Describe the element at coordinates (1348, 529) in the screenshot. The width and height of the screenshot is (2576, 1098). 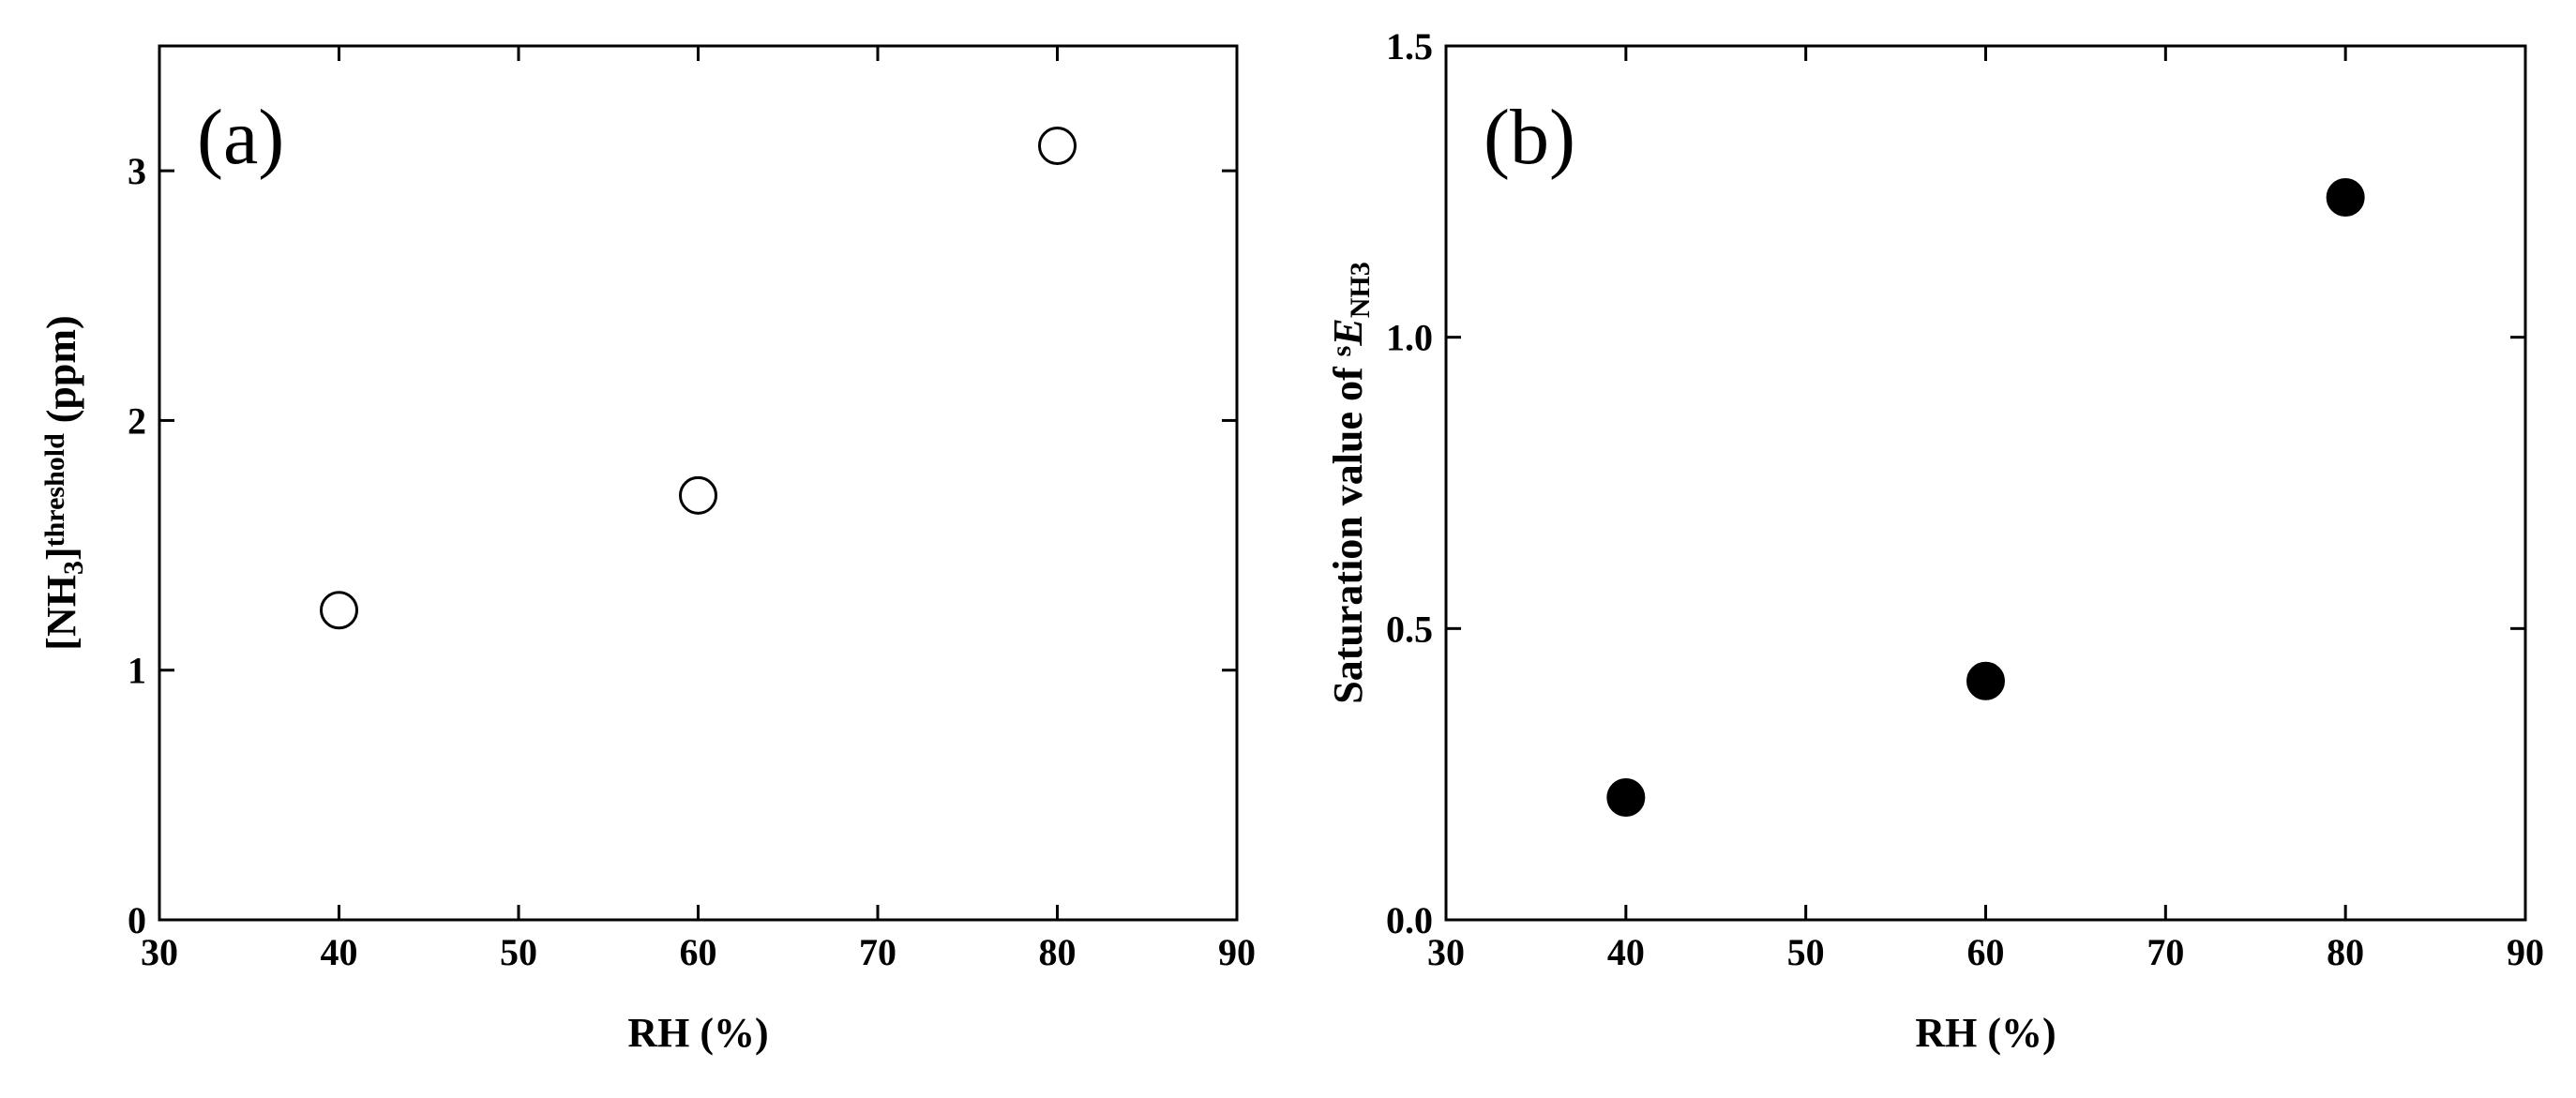
I see `y-axis-label-part: Saturation value of` at that location.